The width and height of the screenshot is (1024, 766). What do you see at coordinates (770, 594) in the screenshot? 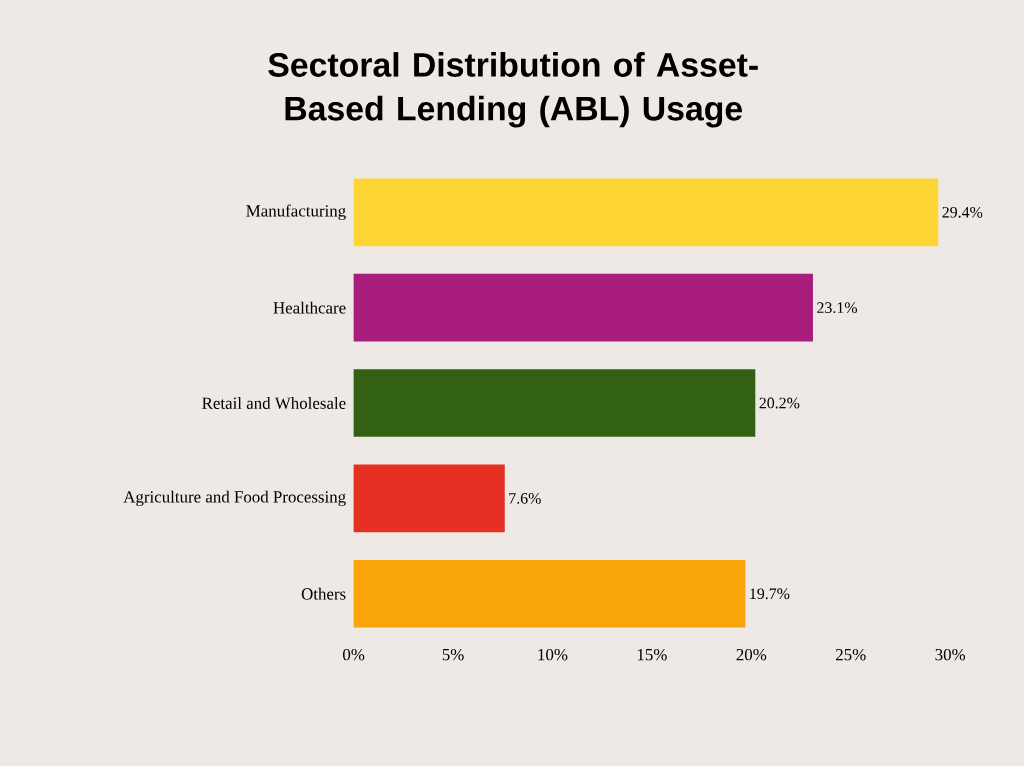
I see `data-label: 19.7%` at bounding box center [770, 594].